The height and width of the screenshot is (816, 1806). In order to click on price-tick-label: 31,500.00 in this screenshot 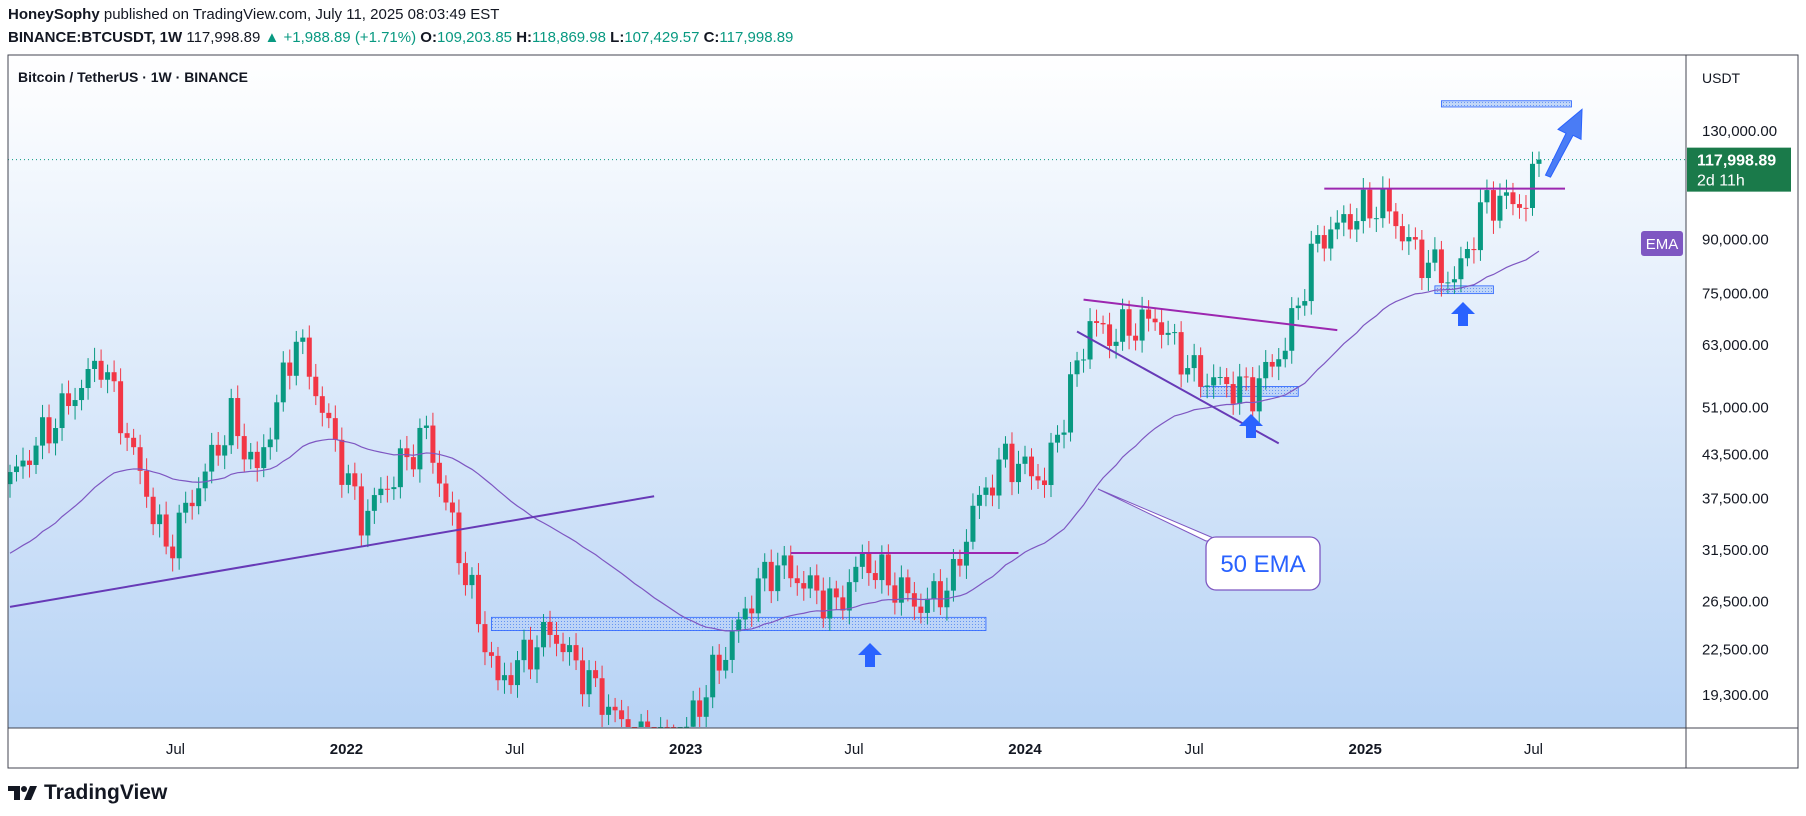, I will do `click(1735, 550)`.